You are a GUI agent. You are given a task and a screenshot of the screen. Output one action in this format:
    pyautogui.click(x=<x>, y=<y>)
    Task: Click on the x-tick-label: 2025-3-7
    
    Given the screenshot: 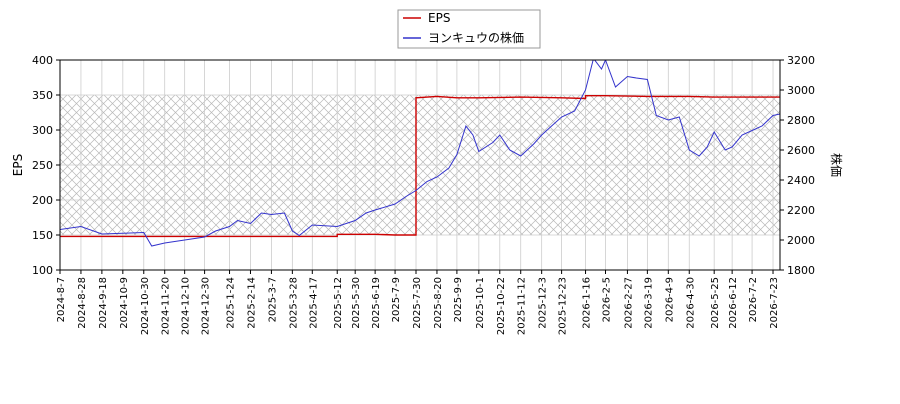 What is the action you would take?
    pyautogui.click(x=272, y=299)
    